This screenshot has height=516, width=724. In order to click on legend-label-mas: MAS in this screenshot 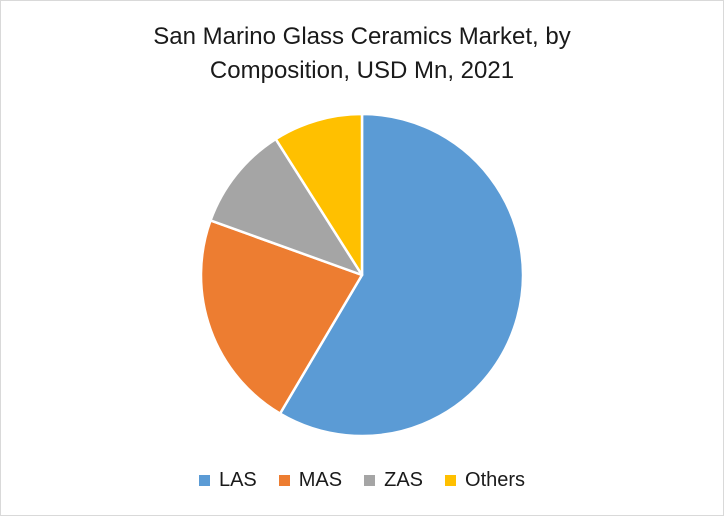, I will do `click(320, 480)`.